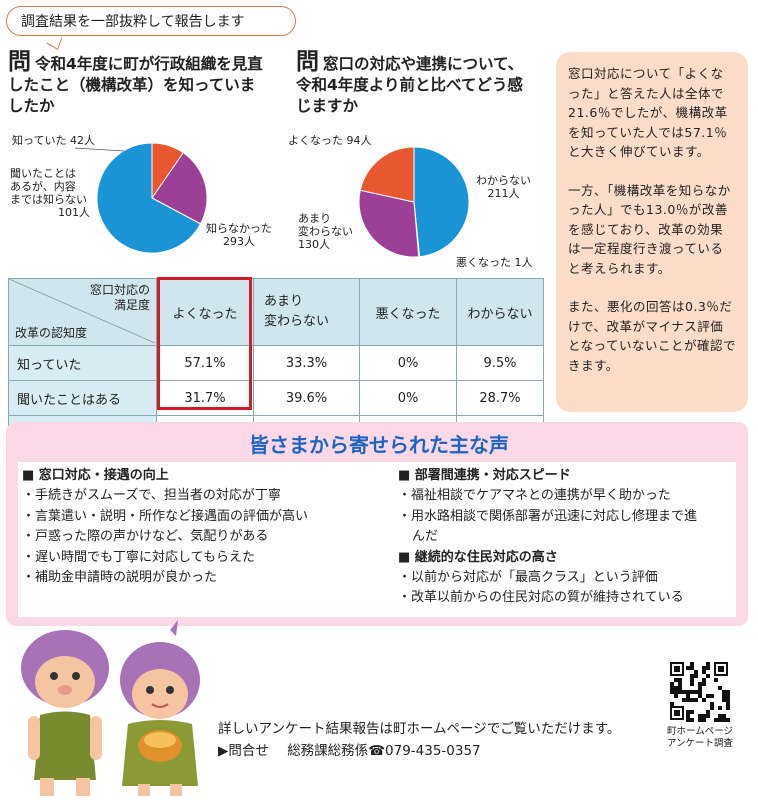 The width and height of the screenshot is (758, 800). I want to click on pie-slice-heard, so click(179, 188).